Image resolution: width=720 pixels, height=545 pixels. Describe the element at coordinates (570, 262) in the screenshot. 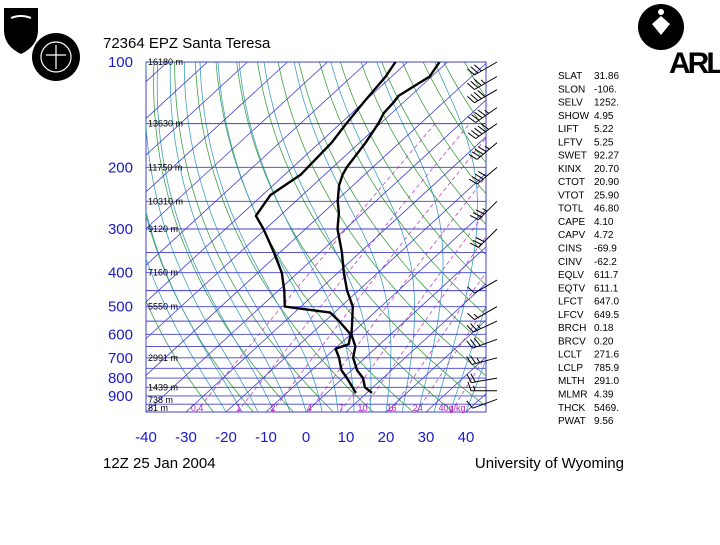

I see `index-name: CINV` at that location.